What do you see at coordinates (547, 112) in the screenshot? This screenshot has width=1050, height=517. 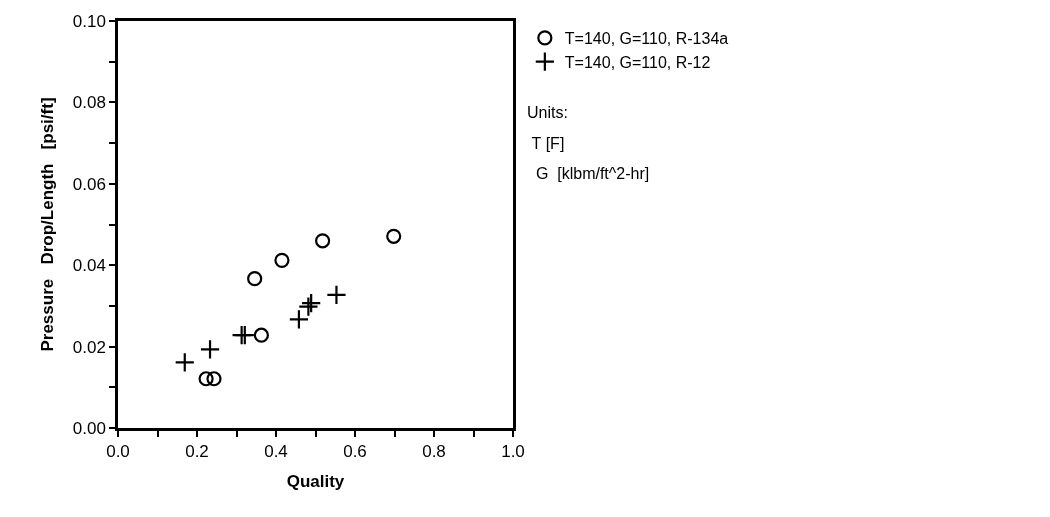 I see `text: Units:` at bounding box center [547, 112].